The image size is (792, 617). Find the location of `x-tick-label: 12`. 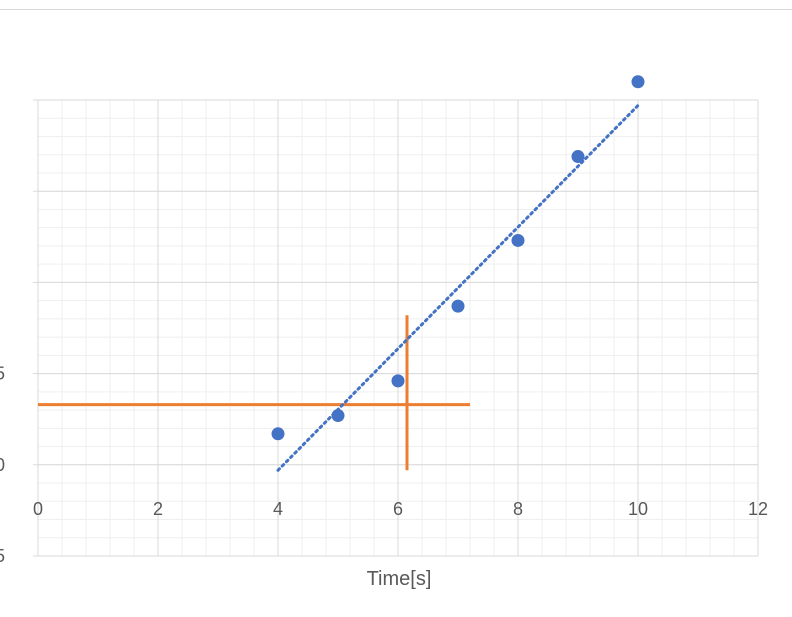

x-tick-label: 12 is located at coordinates (758, 509).